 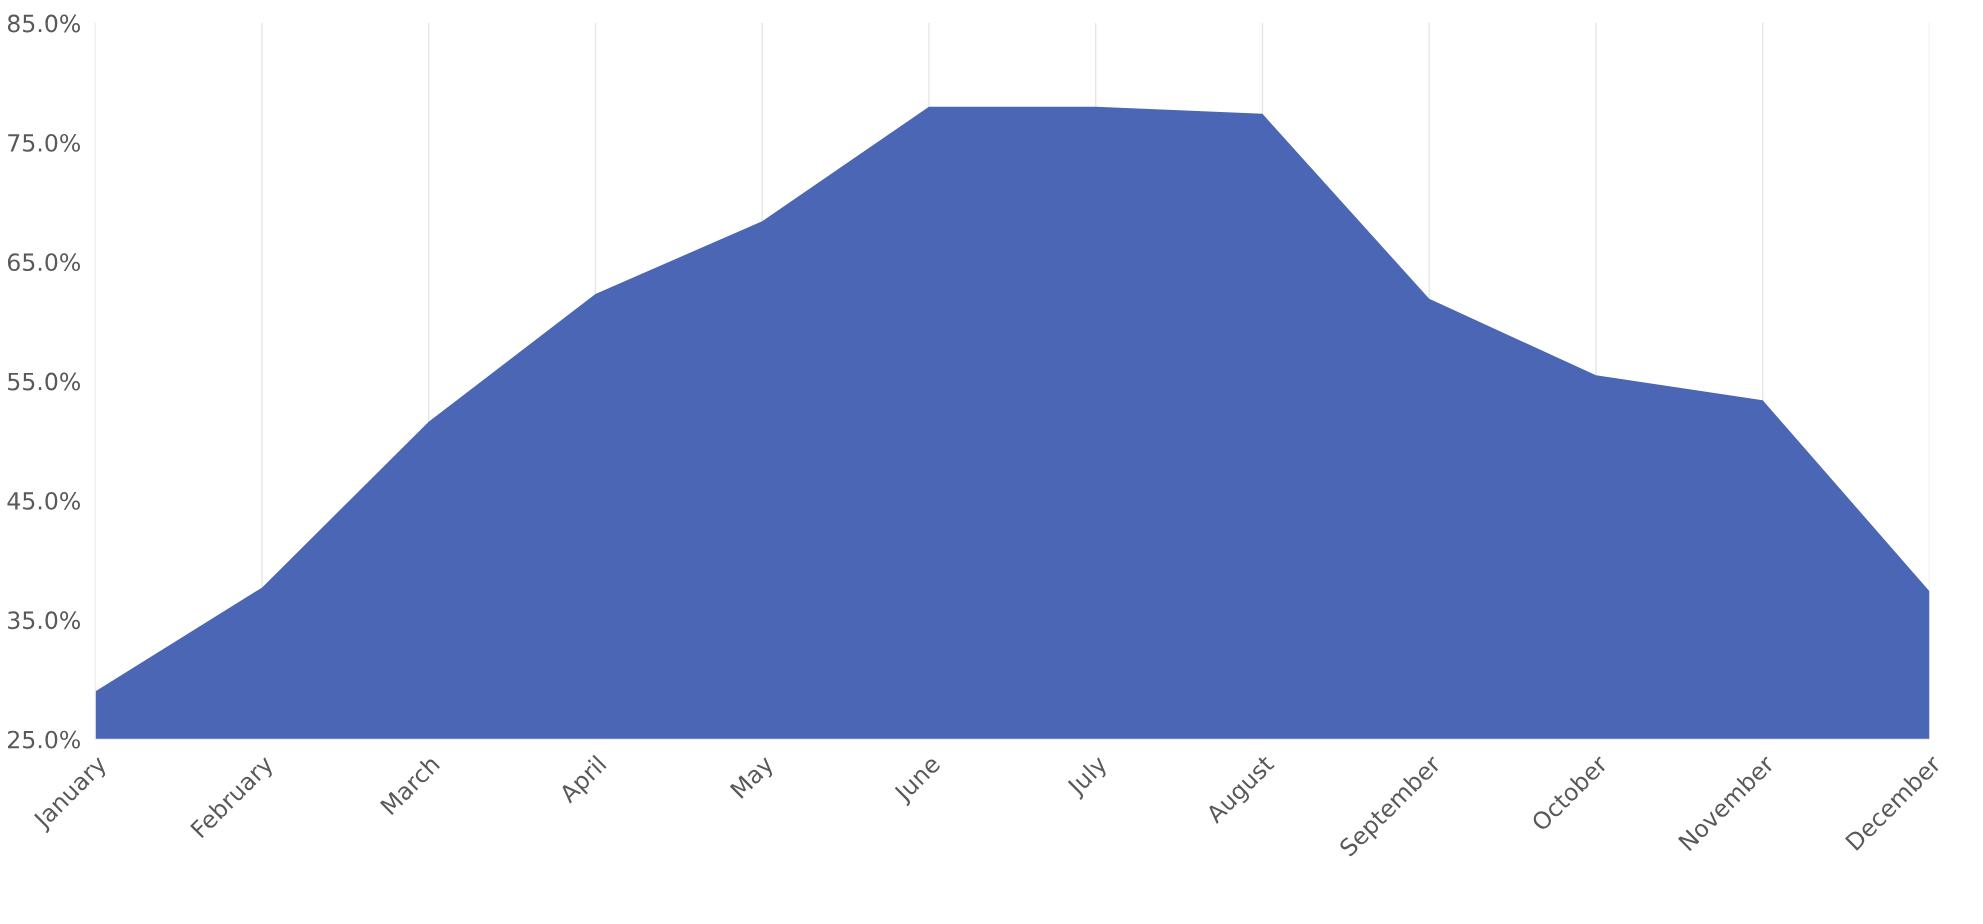 What do you see at coordinates (43, 23) in the screenshot?
I see `y-tick-label: 85.0%` at bounding box center [43, 23].